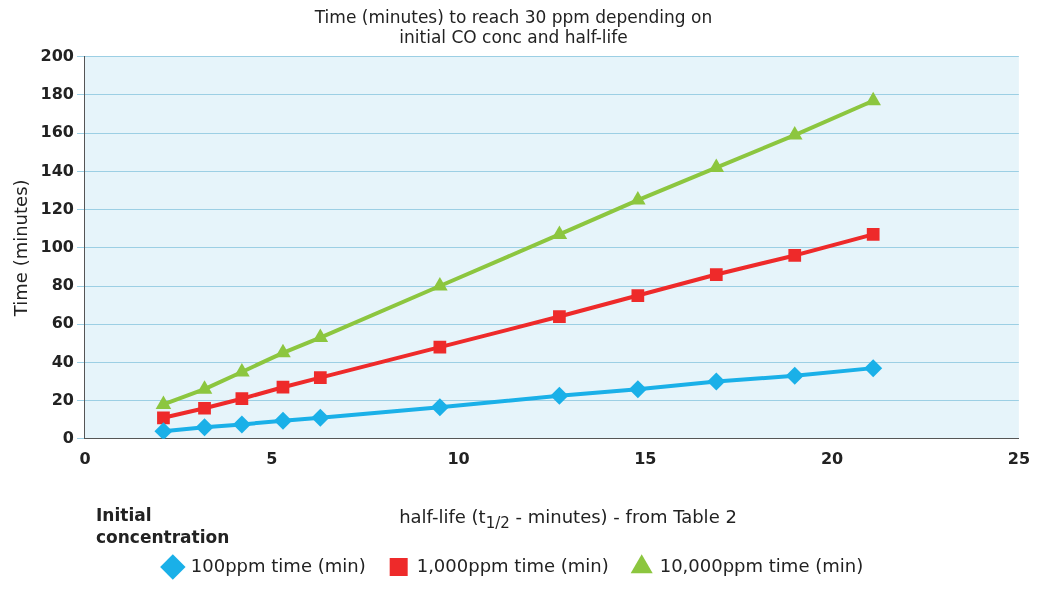 Image resolution: width=1041 pixels, height=594 pixels. I want to click on x-tick-label: 0, so click(85, 458).